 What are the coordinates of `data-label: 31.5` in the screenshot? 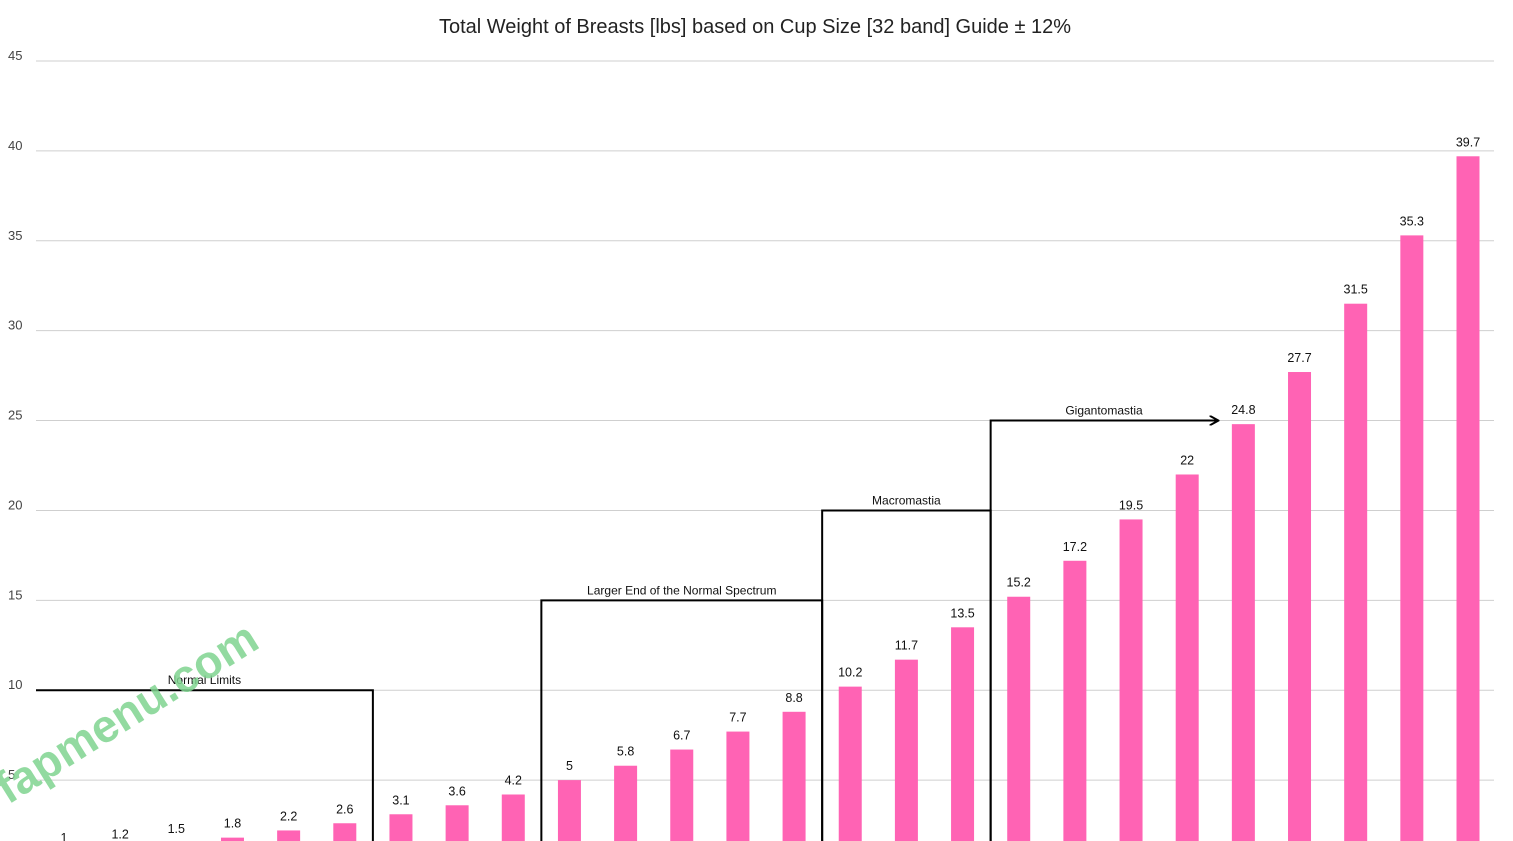 It's located at (1356, 290).